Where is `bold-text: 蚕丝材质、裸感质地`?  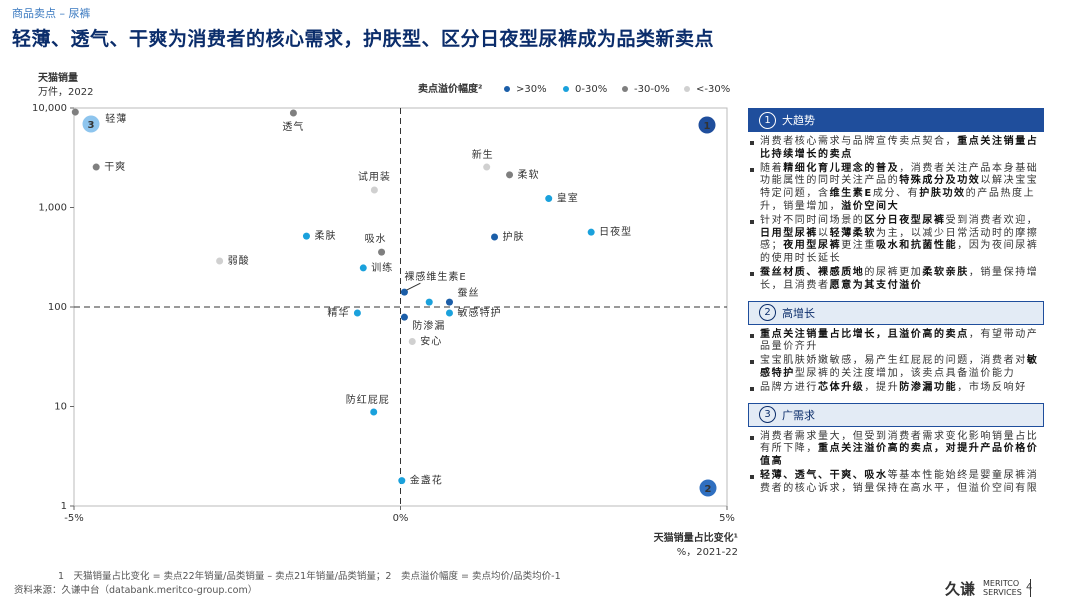 bold-text: 蚕丝材质、裸感质地 is located at coordinates (812, 272).